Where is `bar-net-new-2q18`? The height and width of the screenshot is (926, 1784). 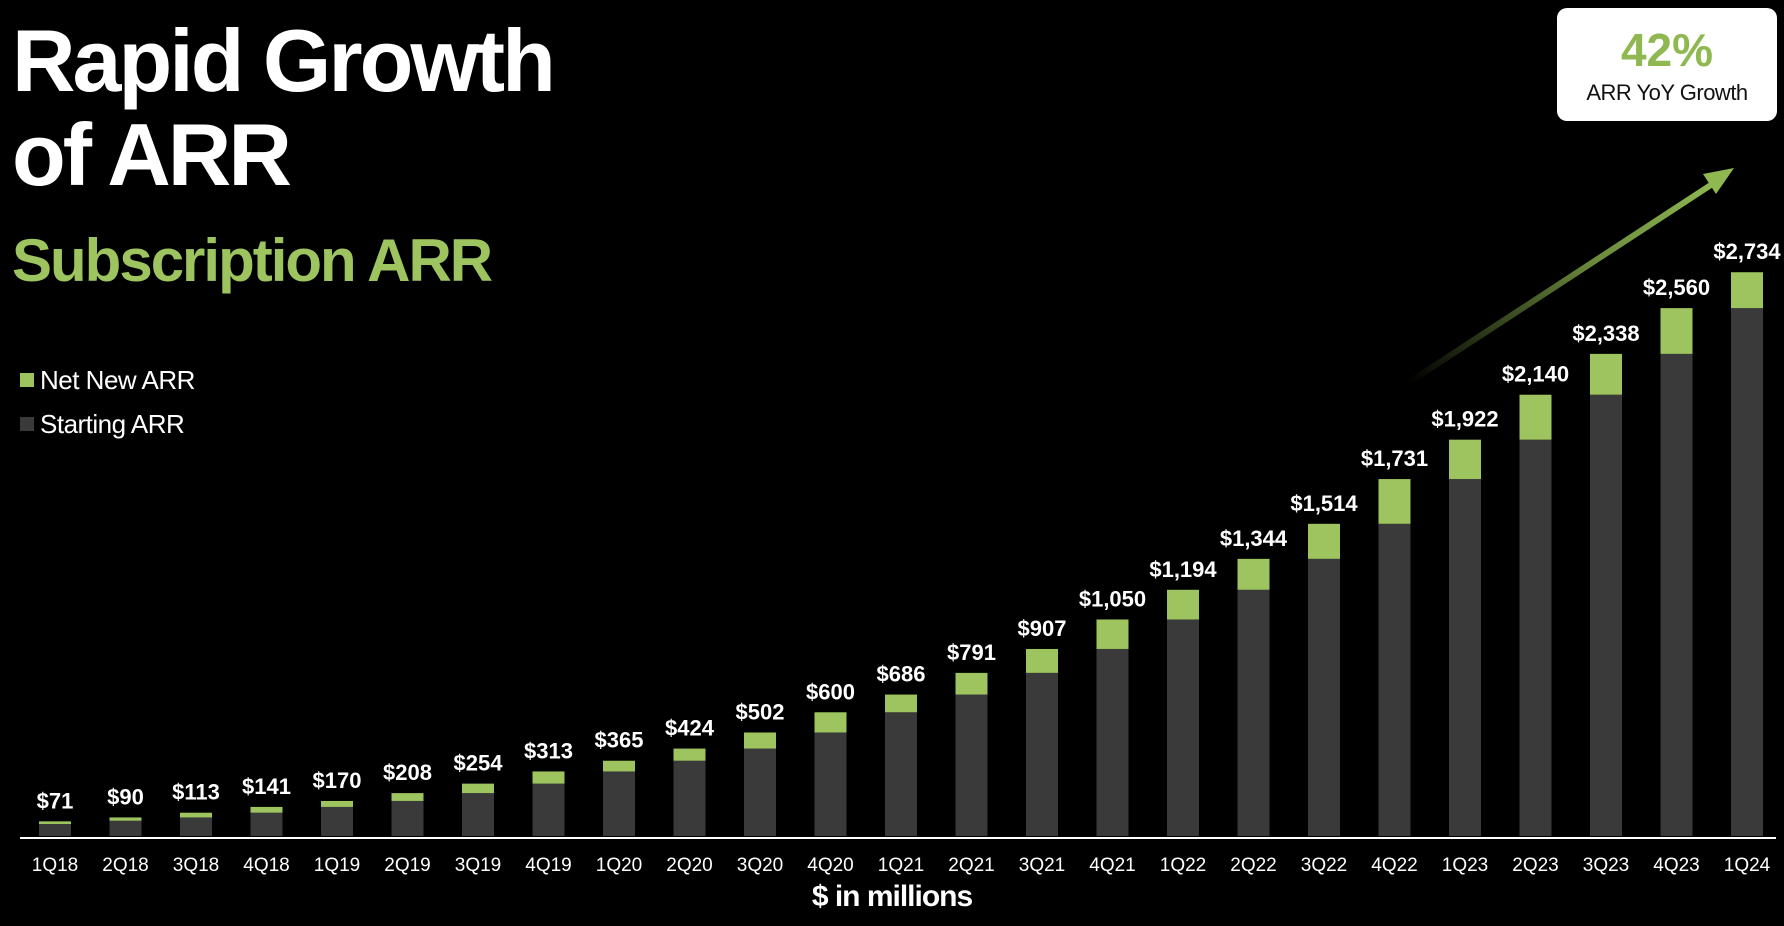
bar-net-new-2q18 is located at coordinates (125, 819).